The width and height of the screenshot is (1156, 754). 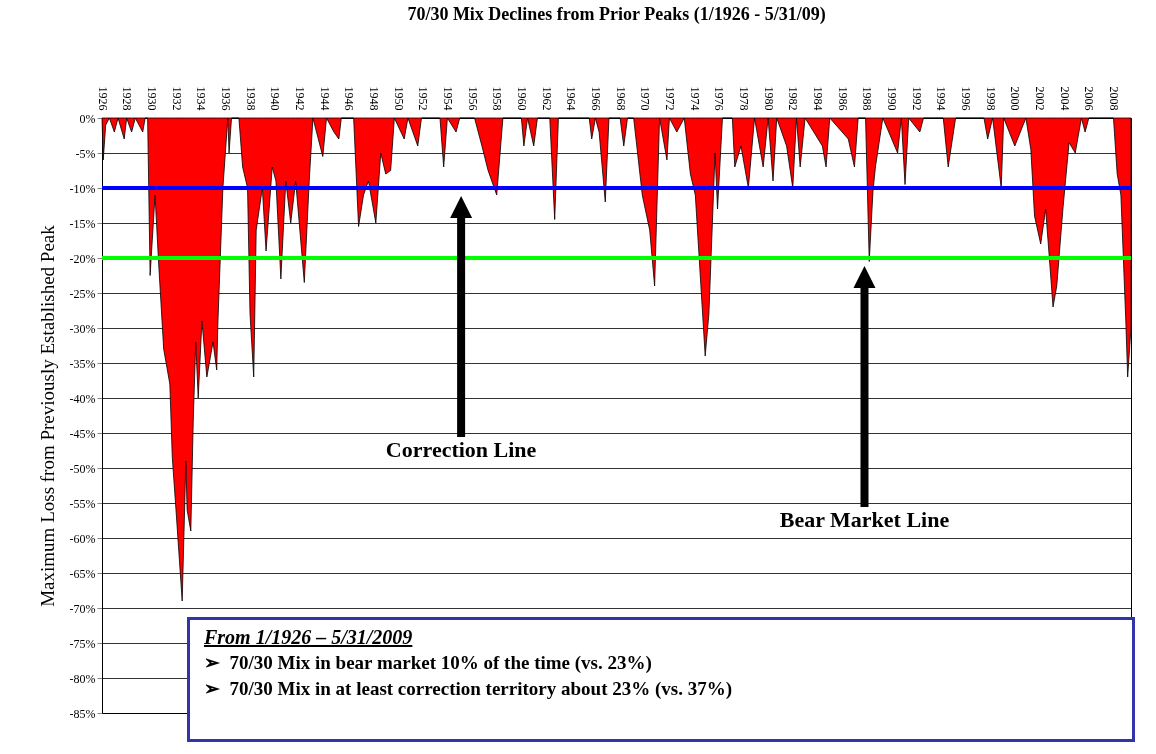 I want to click on x-tick-label: 2006, so click(x=1089, y=98).